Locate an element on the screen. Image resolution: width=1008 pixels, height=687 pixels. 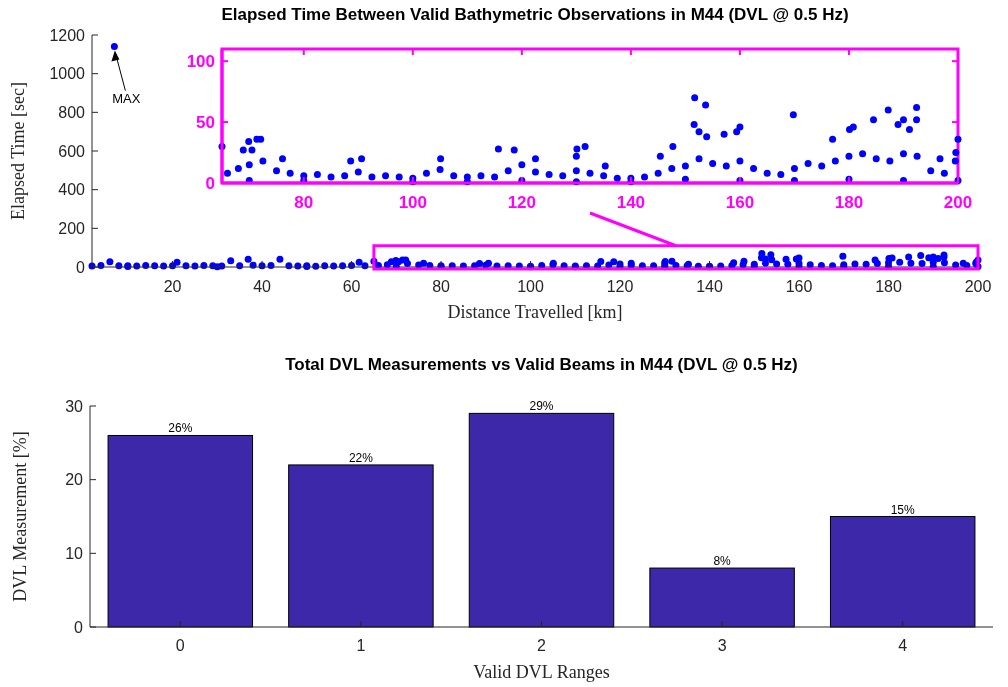
y-axis-title: Elapsed Time [sec] is located at coordinates (18, 151).